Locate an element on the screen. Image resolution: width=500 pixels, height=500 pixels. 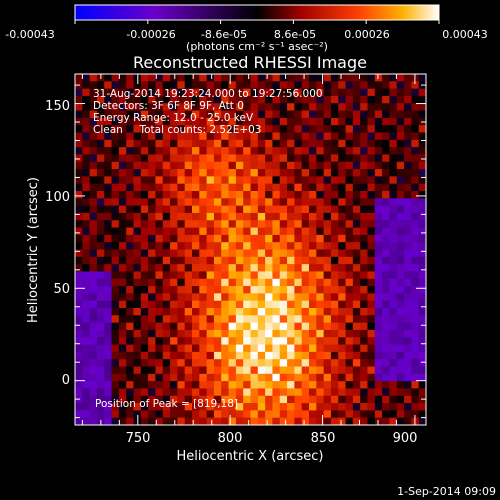
y-tick-label: 50 is located at coordinates (61, 289).